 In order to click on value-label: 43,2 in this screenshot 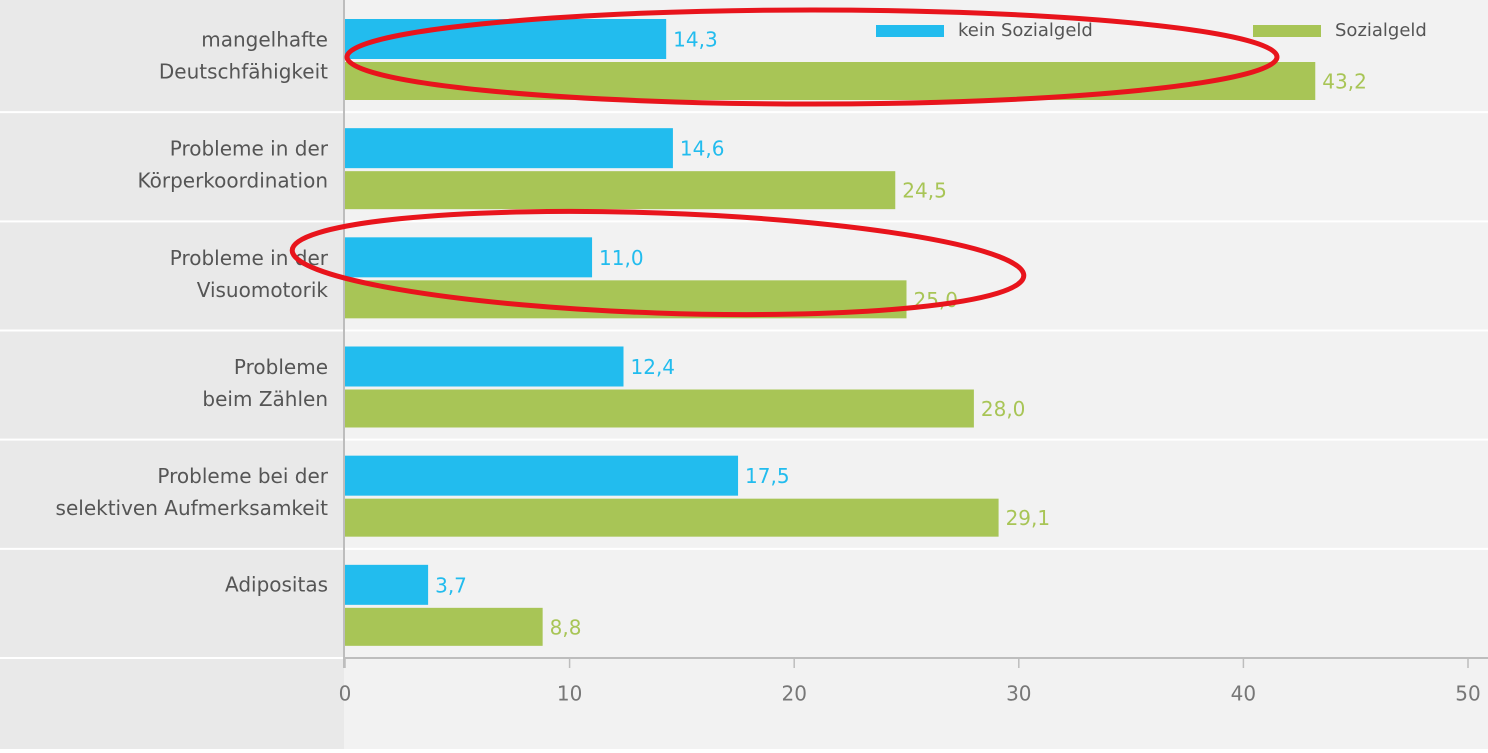, I will do `click(1344, 82)`.